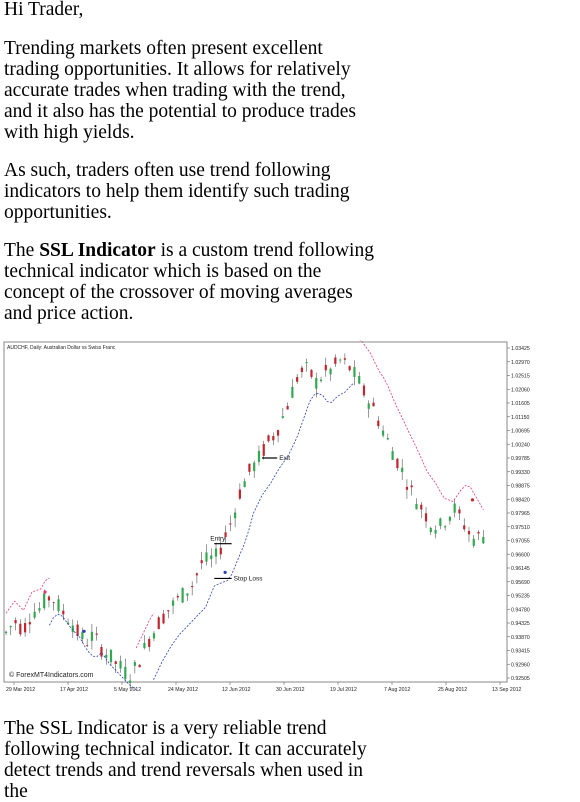  Describe the element at coordinates (397, 690) in the screenshot. I see `x-tick-label: 7 Aug 2012` at that location.